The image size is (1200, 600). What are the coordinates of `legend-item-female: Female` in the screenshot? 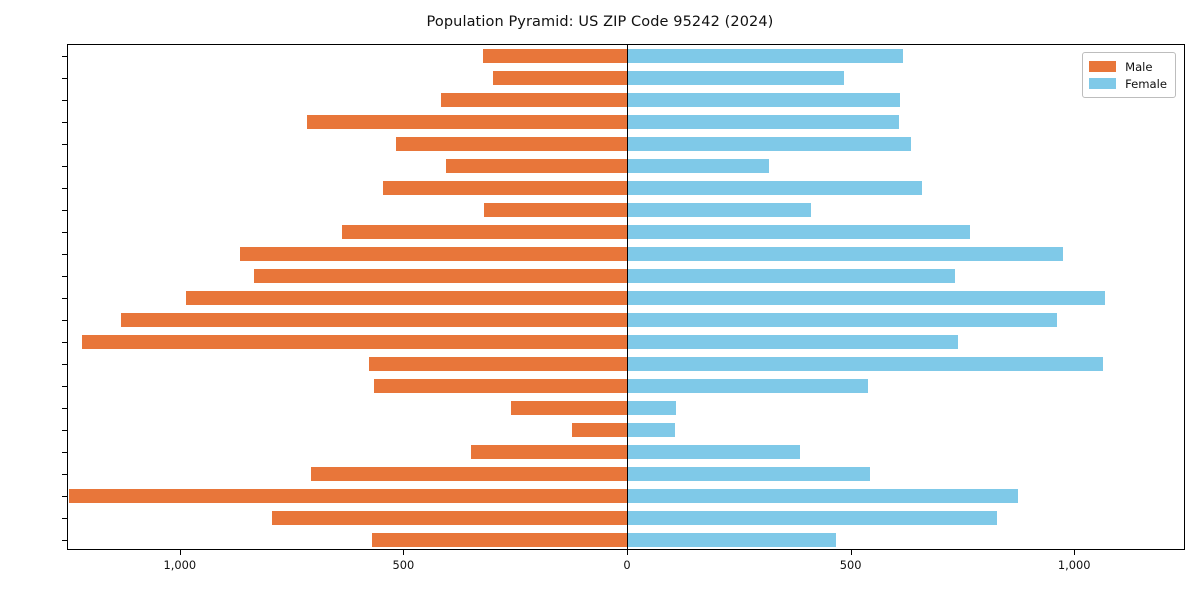 It's located at (1128, 83).